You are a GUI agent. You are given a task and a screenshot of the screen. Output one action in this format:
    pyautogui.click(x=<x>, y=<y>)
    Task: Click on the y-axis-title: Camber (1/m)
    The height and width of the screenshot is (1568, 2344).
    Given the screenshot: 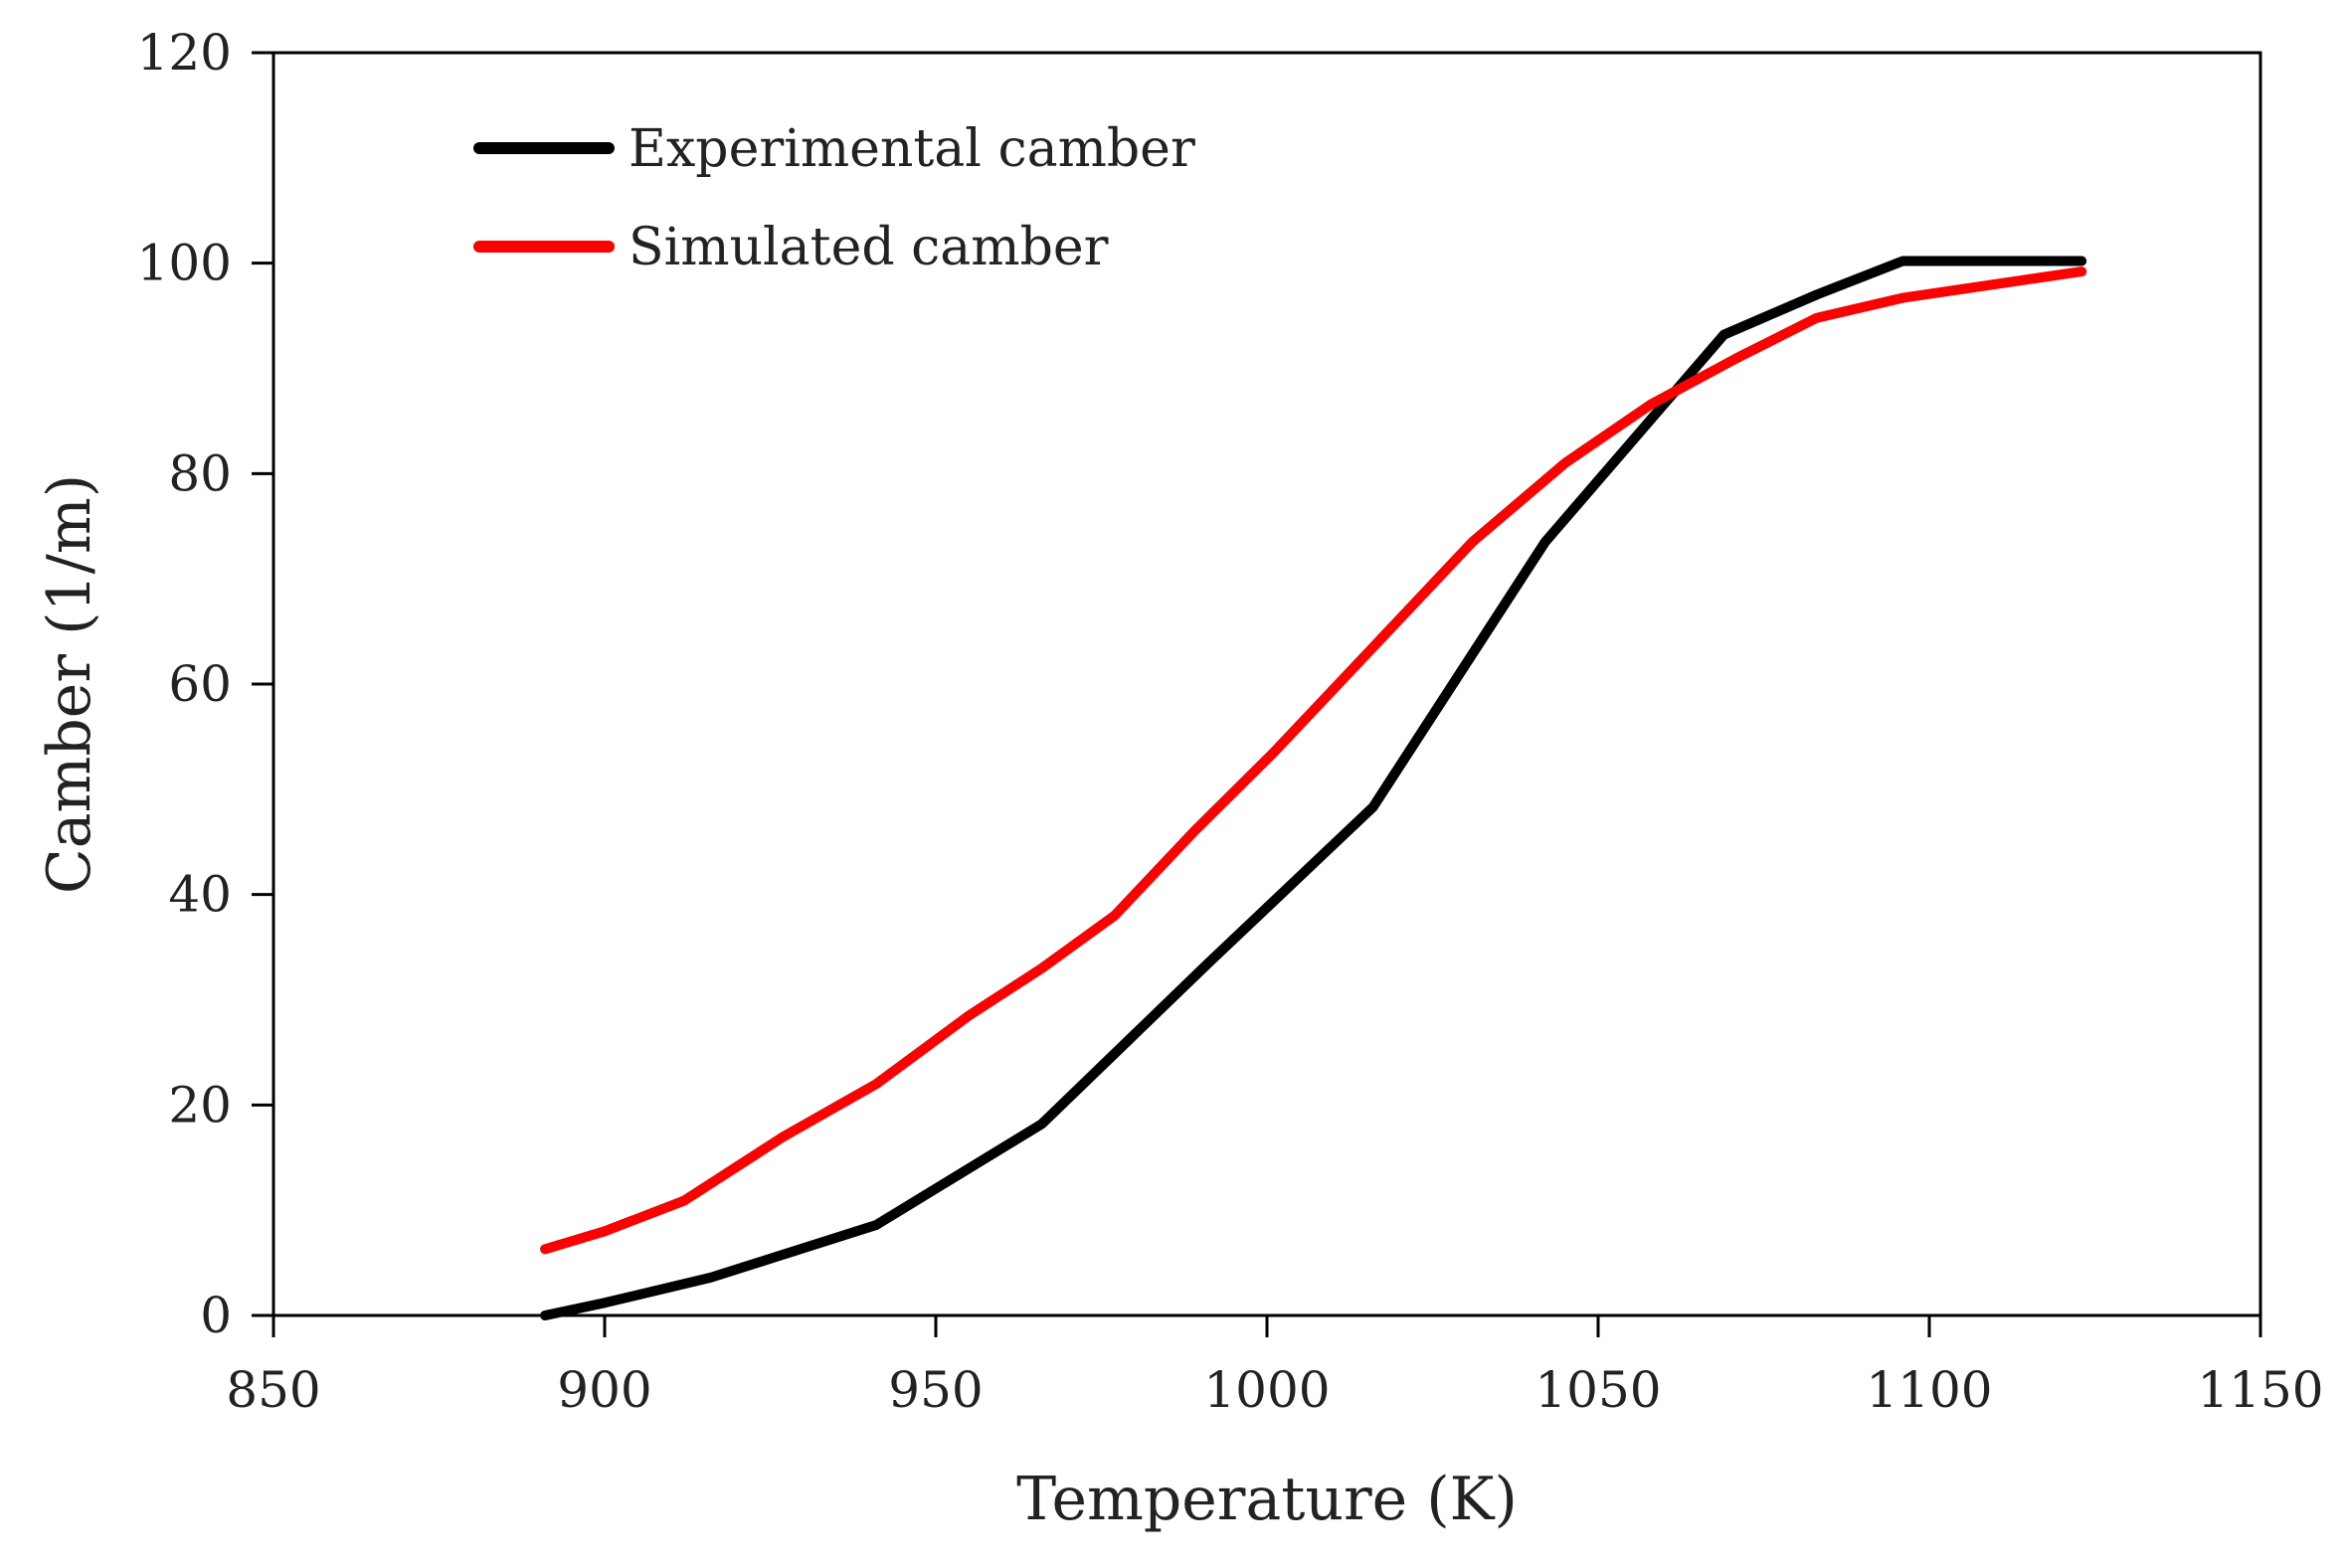 What is the action you would take?
    pyautogui.click(x=69, y=684)
    